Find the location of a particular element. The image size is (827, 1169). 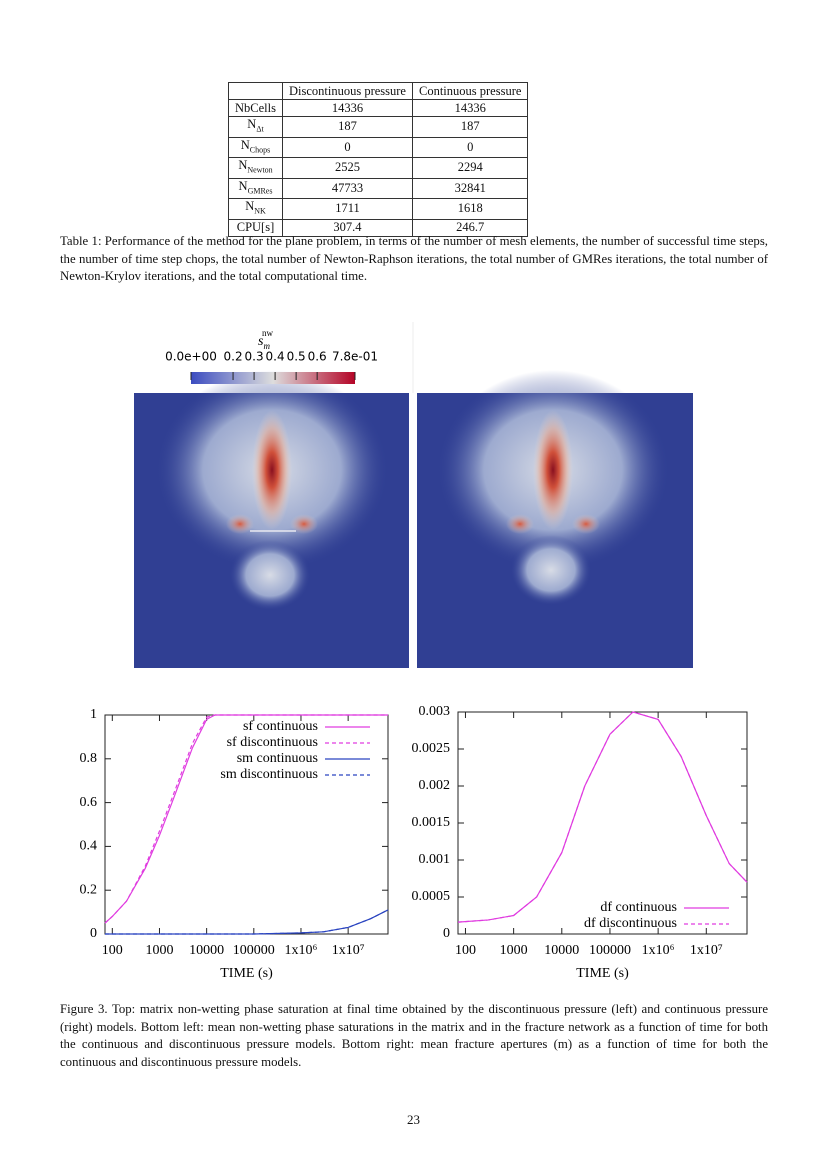

table-cell: 47733 is located at coordinates (347, 188).